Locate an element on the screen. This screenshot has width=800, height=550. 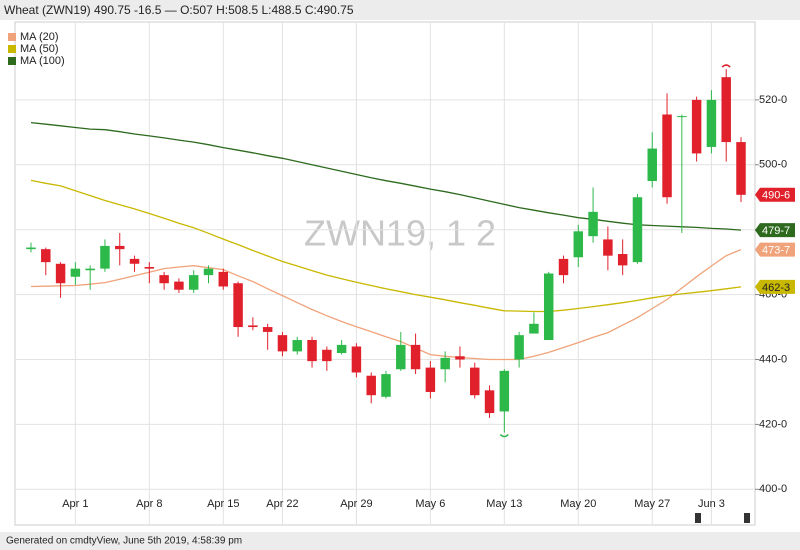
low-marker is located at coordinates (504, 435).